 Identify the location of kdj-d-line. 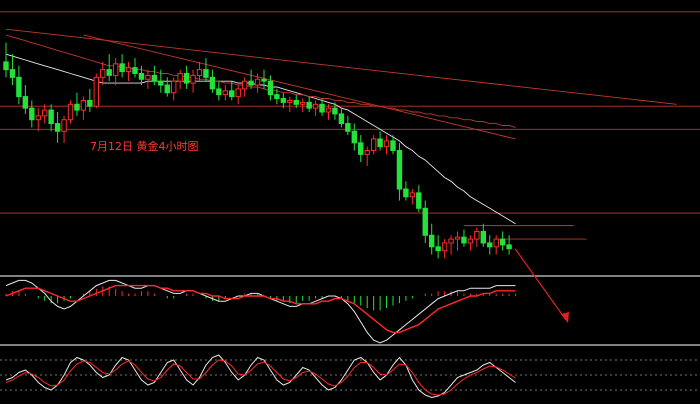
(260, 377).